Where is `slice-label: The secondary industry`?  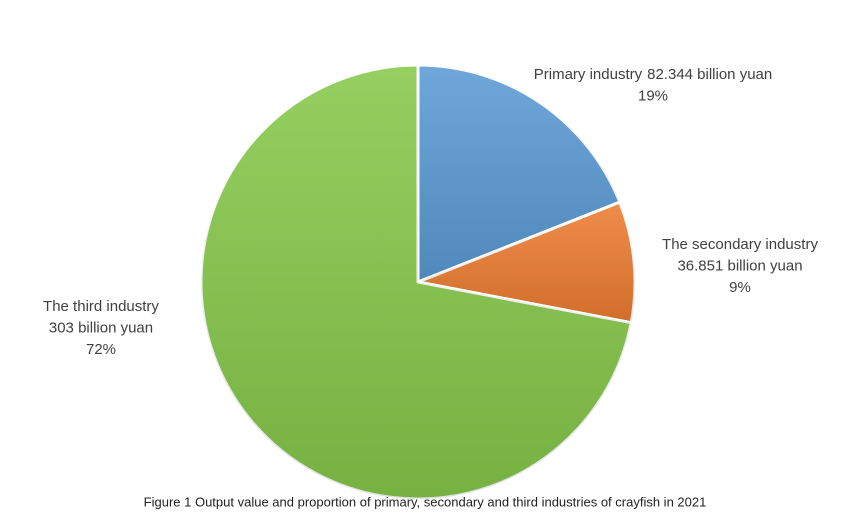
slice-label: The secondary industry is located at coordinates (740, 244).